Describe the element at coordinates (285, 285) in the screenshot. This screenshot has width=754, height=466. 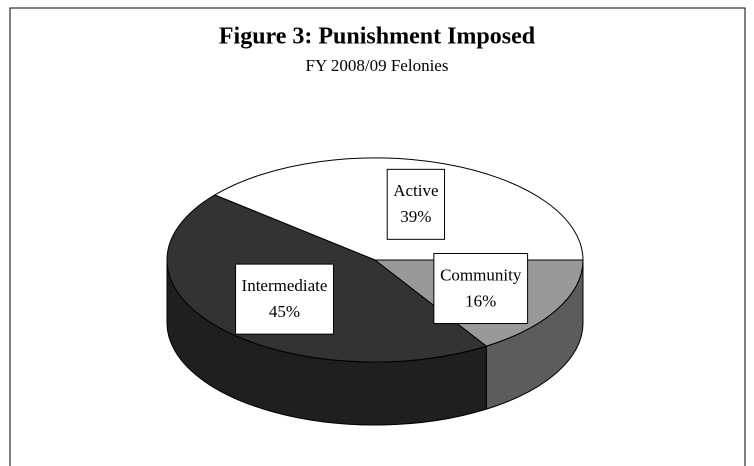
I see `slice-label: Intermediate` at that location.